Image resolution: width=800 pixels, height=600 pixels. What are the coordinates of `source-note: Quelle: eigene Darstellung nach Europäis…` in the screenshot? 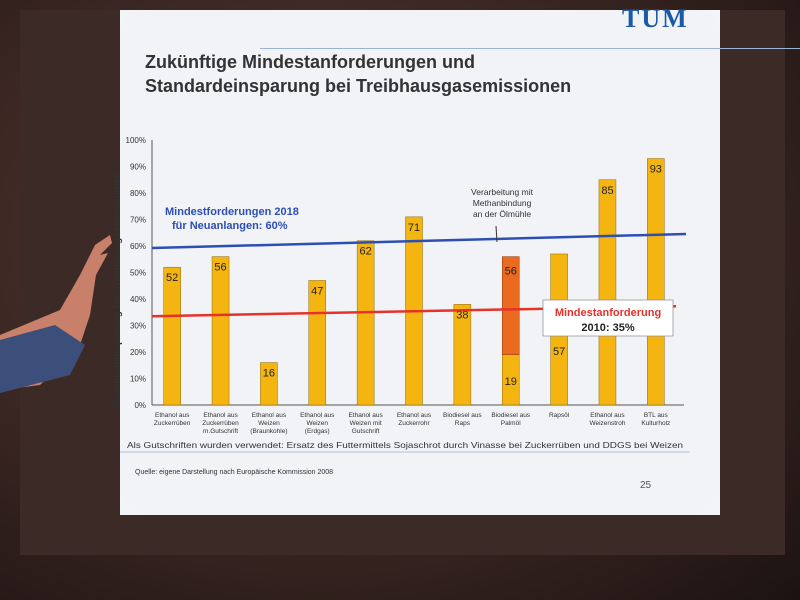 It's located at (234, 472).